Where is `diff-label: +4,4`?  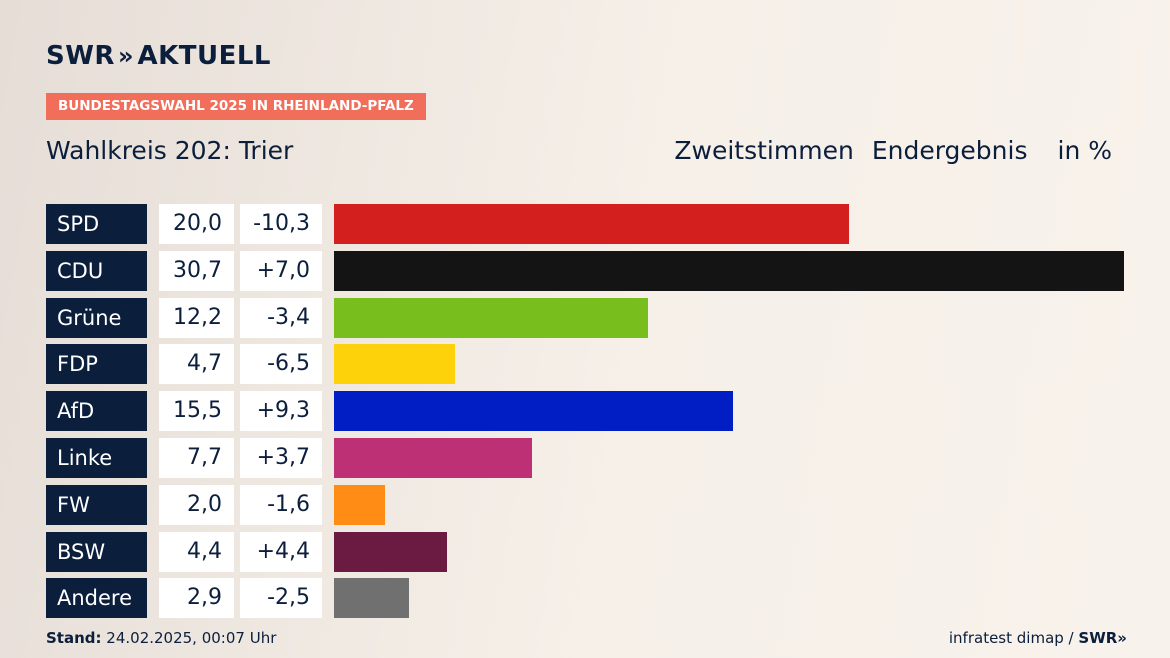 diff-label: +4,4 is located at coordinates (281, 551).